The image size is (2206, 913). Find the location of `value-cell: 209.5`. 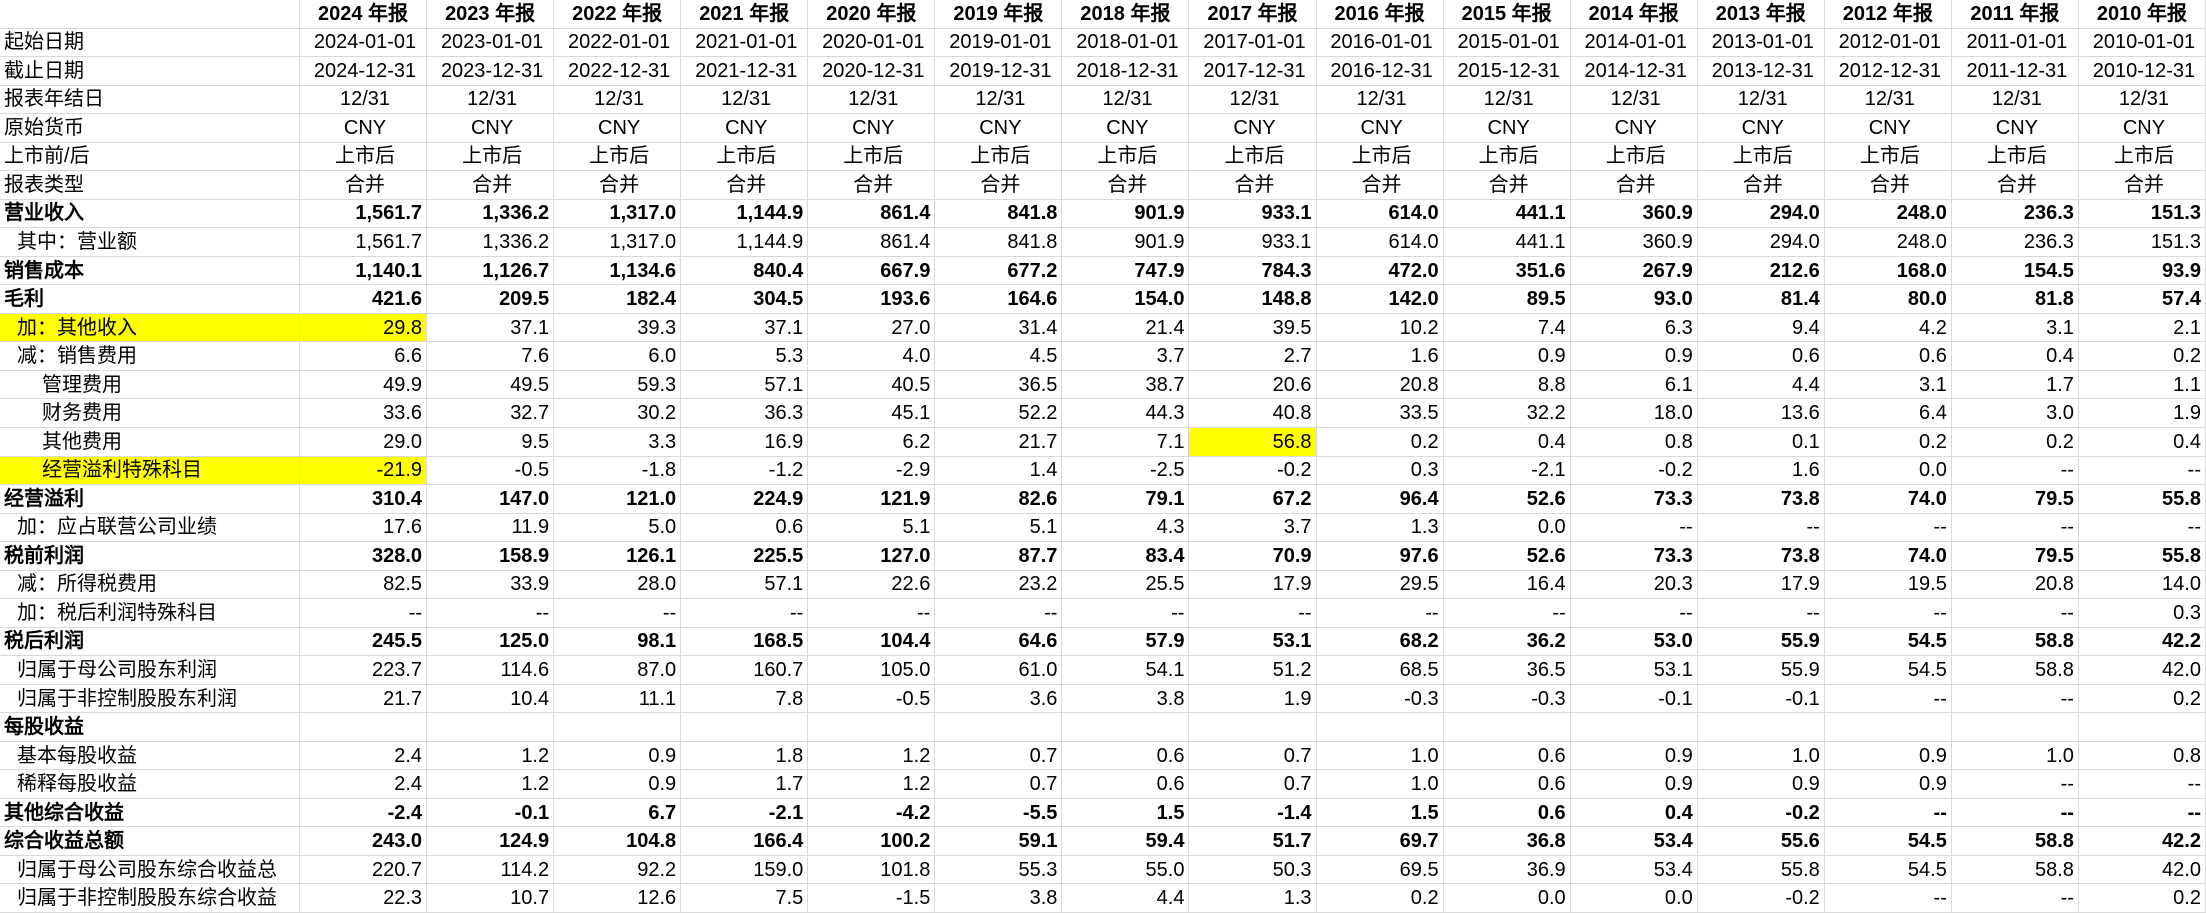

value-cell: 209.5 is located at coordinates (491, 299).